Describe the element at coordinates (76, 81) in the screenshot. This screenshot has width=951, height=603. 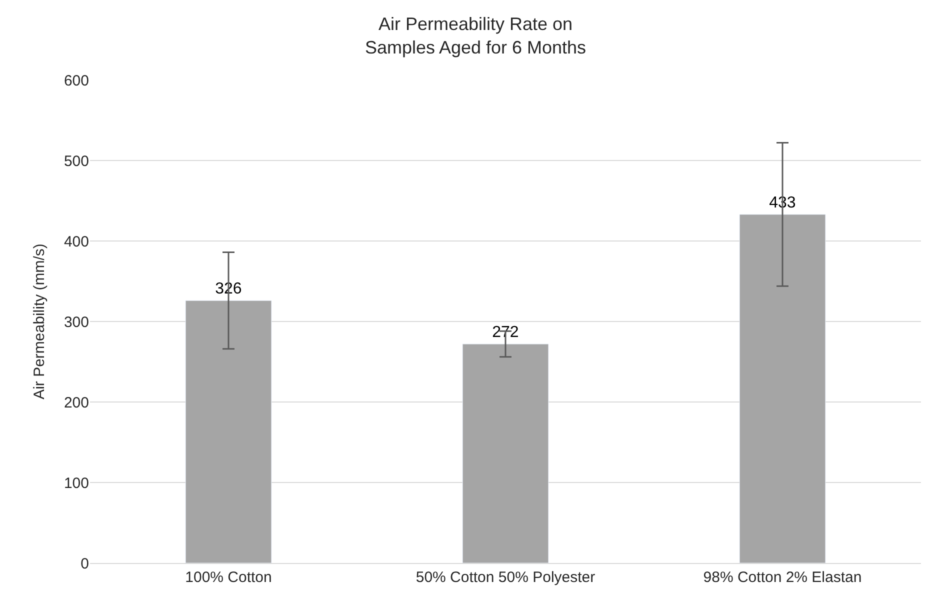
I see `y-tick-label: 600` at that location.